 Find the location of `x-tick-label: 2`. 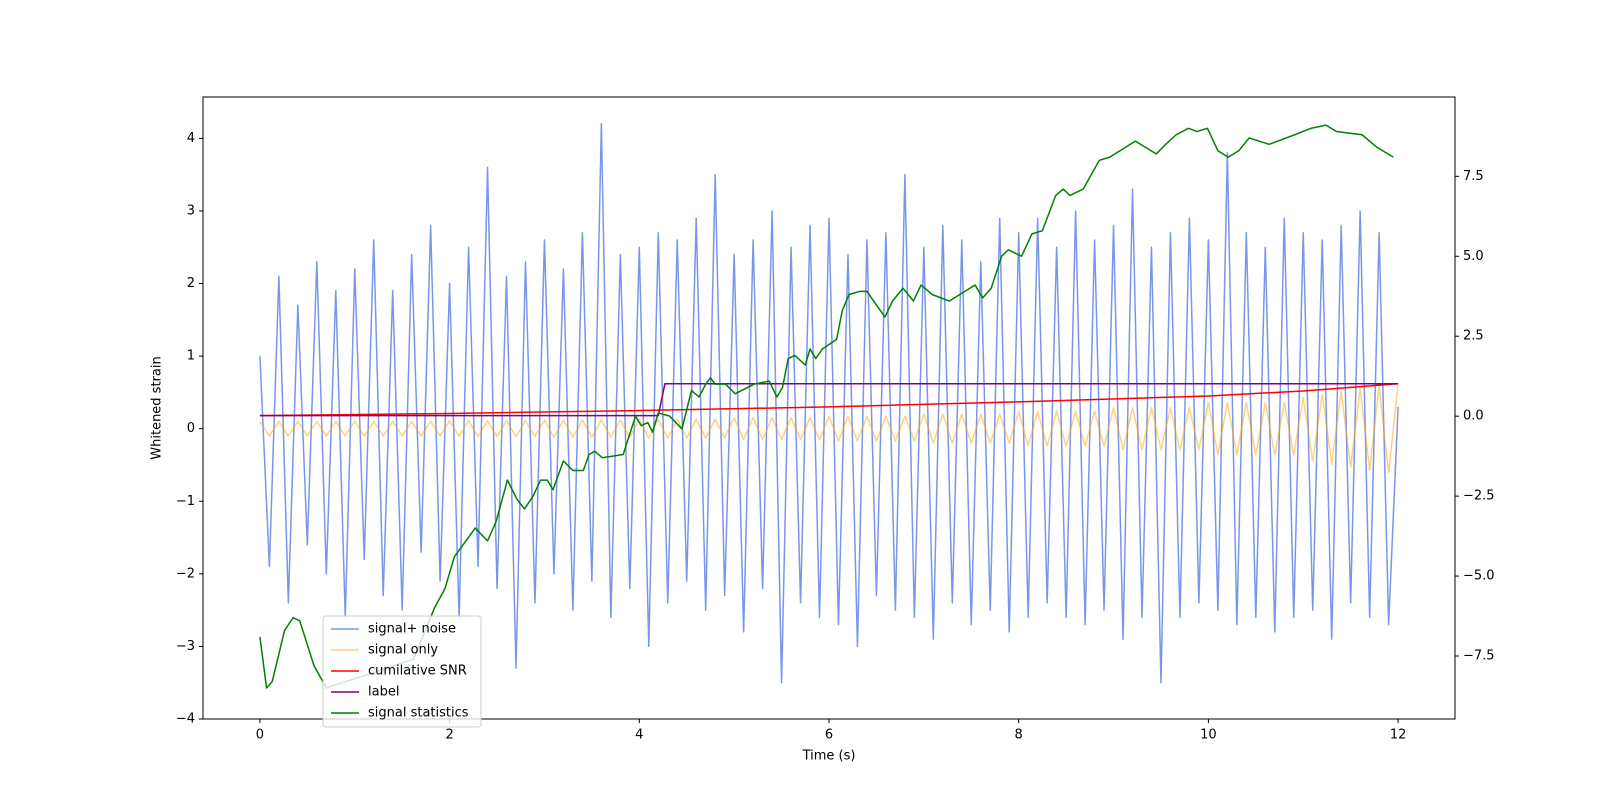

x-tick-label: 2 is located at coordinates (449, 735).